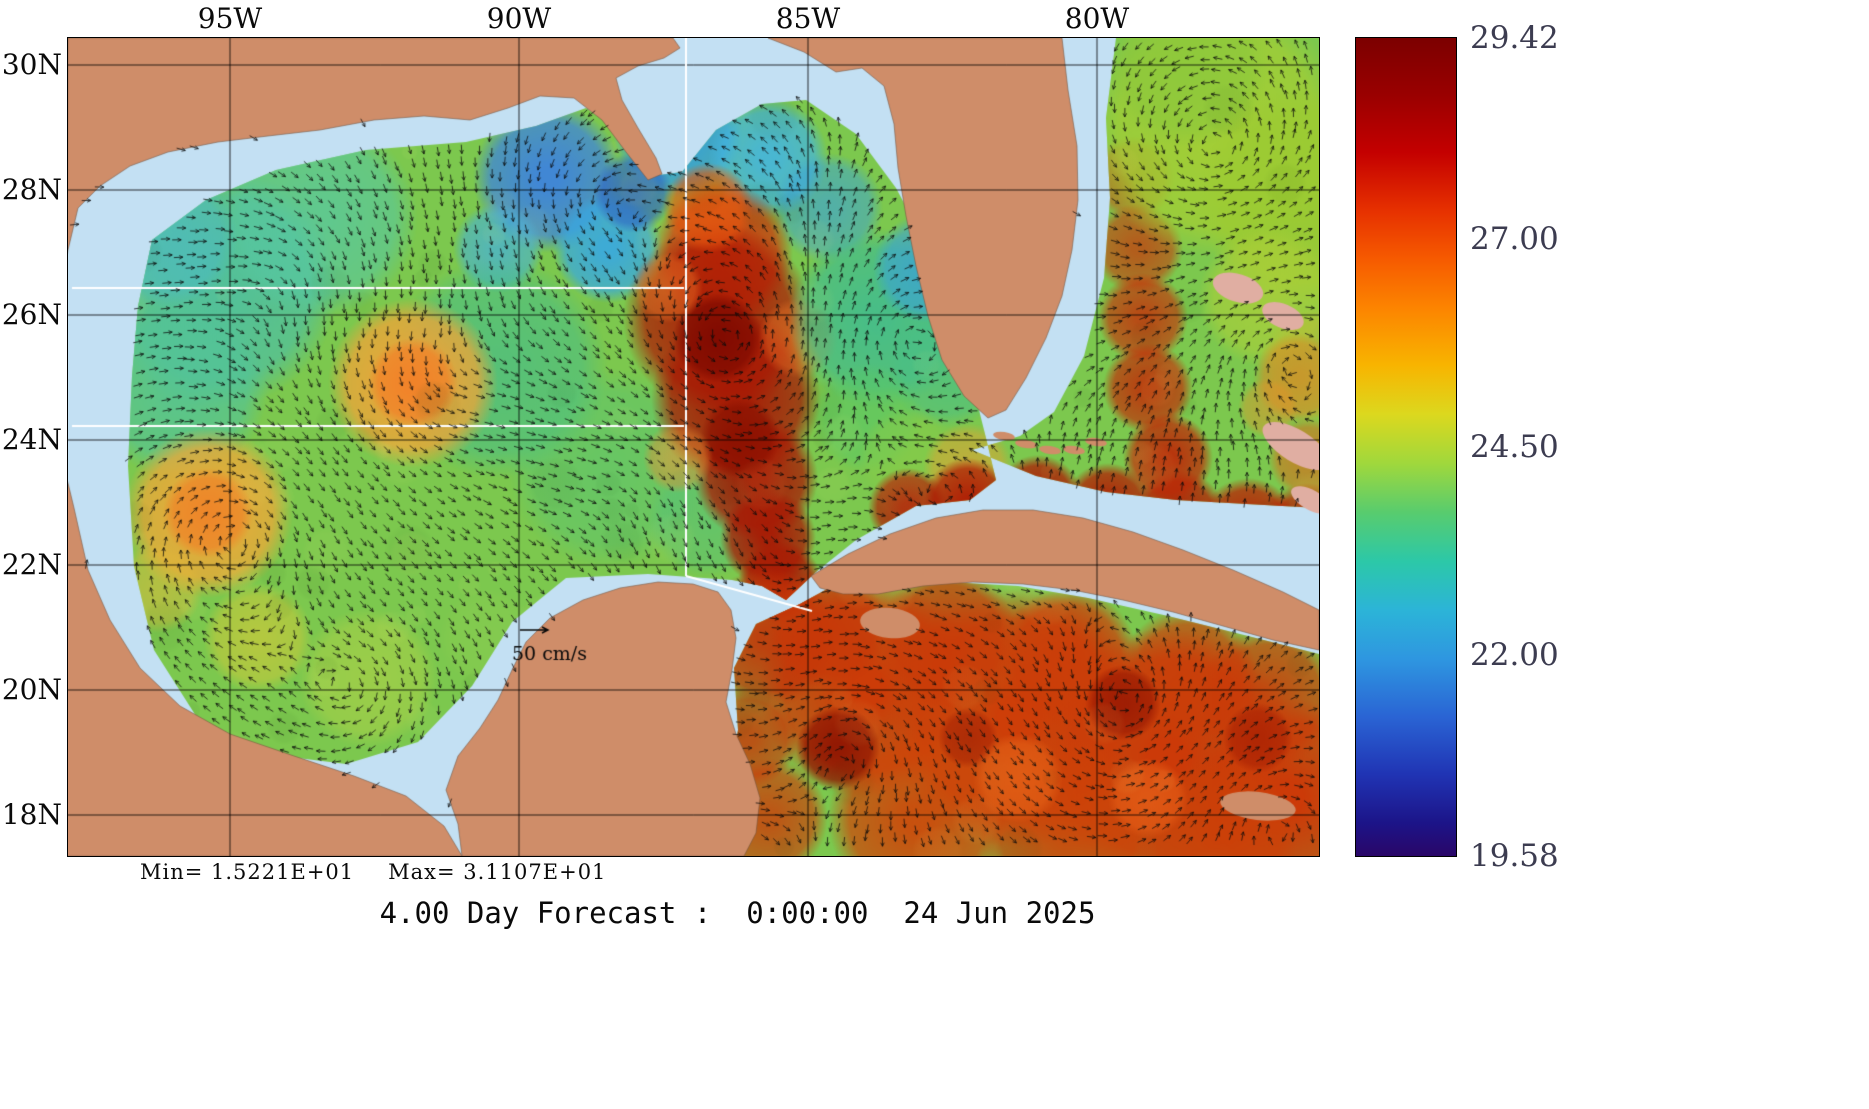 The width and height of the screenshot is (1869, 1109). What do you see at coordinates (31, 689) in the screenshot?
I see `lat-tick-label: 20N` at bounding box center [31, 689].